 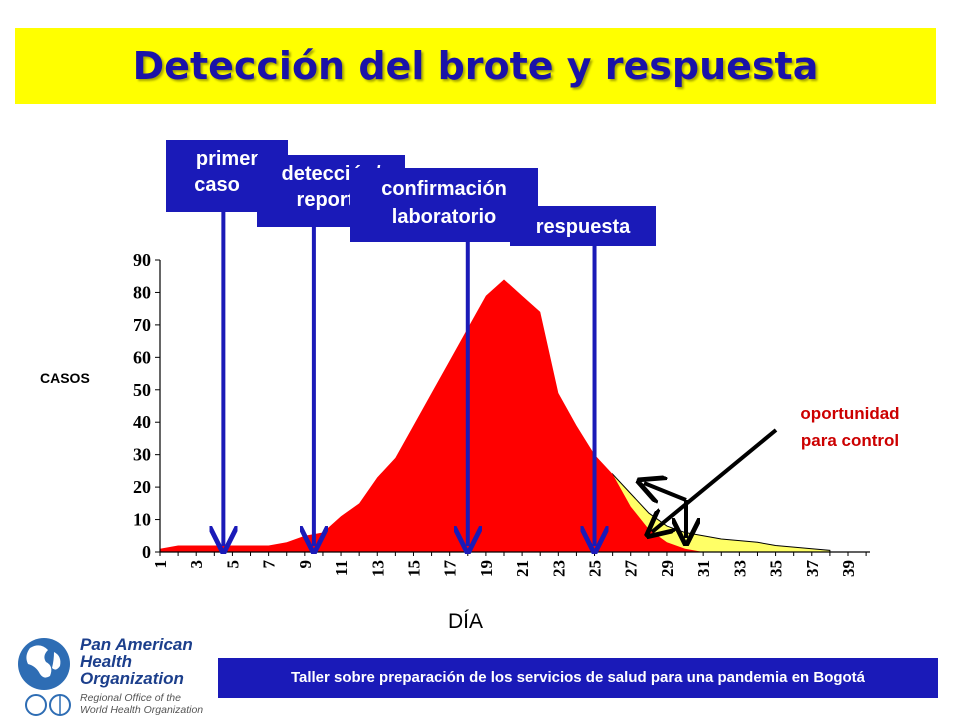 I want to click on x-tick-label: 21, so click(x=522, y=568).